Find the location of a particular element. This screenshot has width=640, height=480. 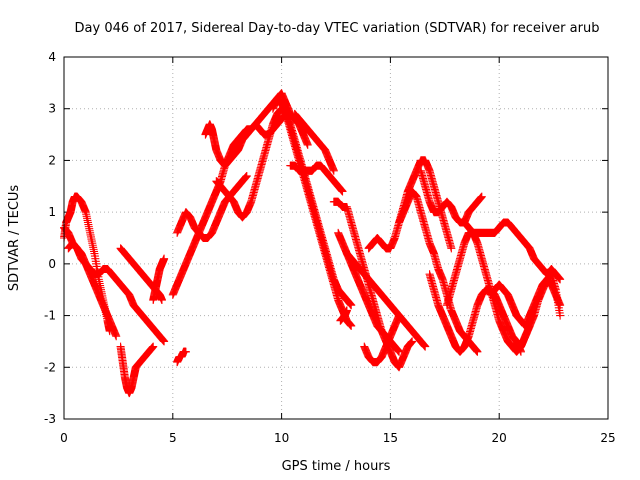

y-tick-label: -1 is located at coordinates (50, 316).